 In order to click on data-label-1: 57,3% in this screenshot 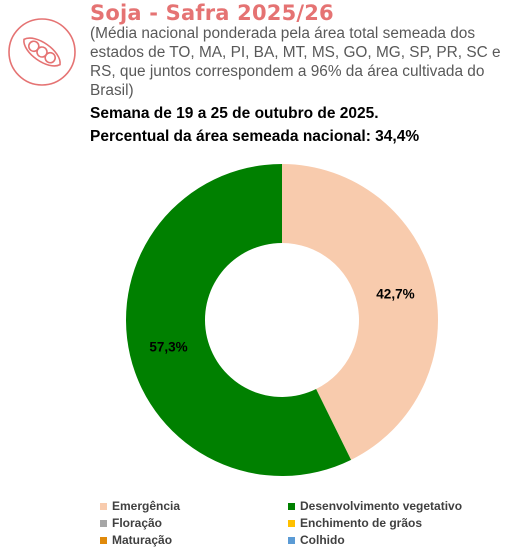, I will do `click(168, 346)`.